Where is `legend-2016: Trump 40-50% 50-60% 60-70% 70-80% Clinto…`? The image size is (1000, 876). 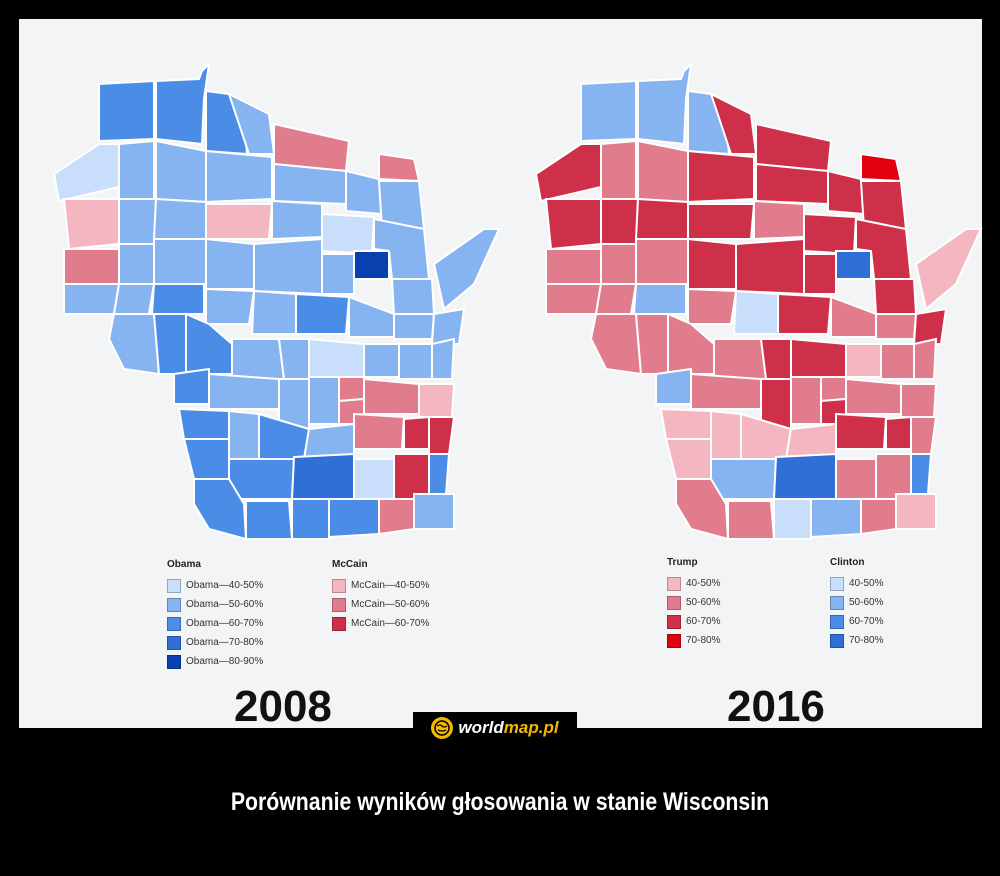 legend-2016: Trump 40-50% 50-60% 60-70% 70-80% Clinto… is located at coordinates (817, 612).